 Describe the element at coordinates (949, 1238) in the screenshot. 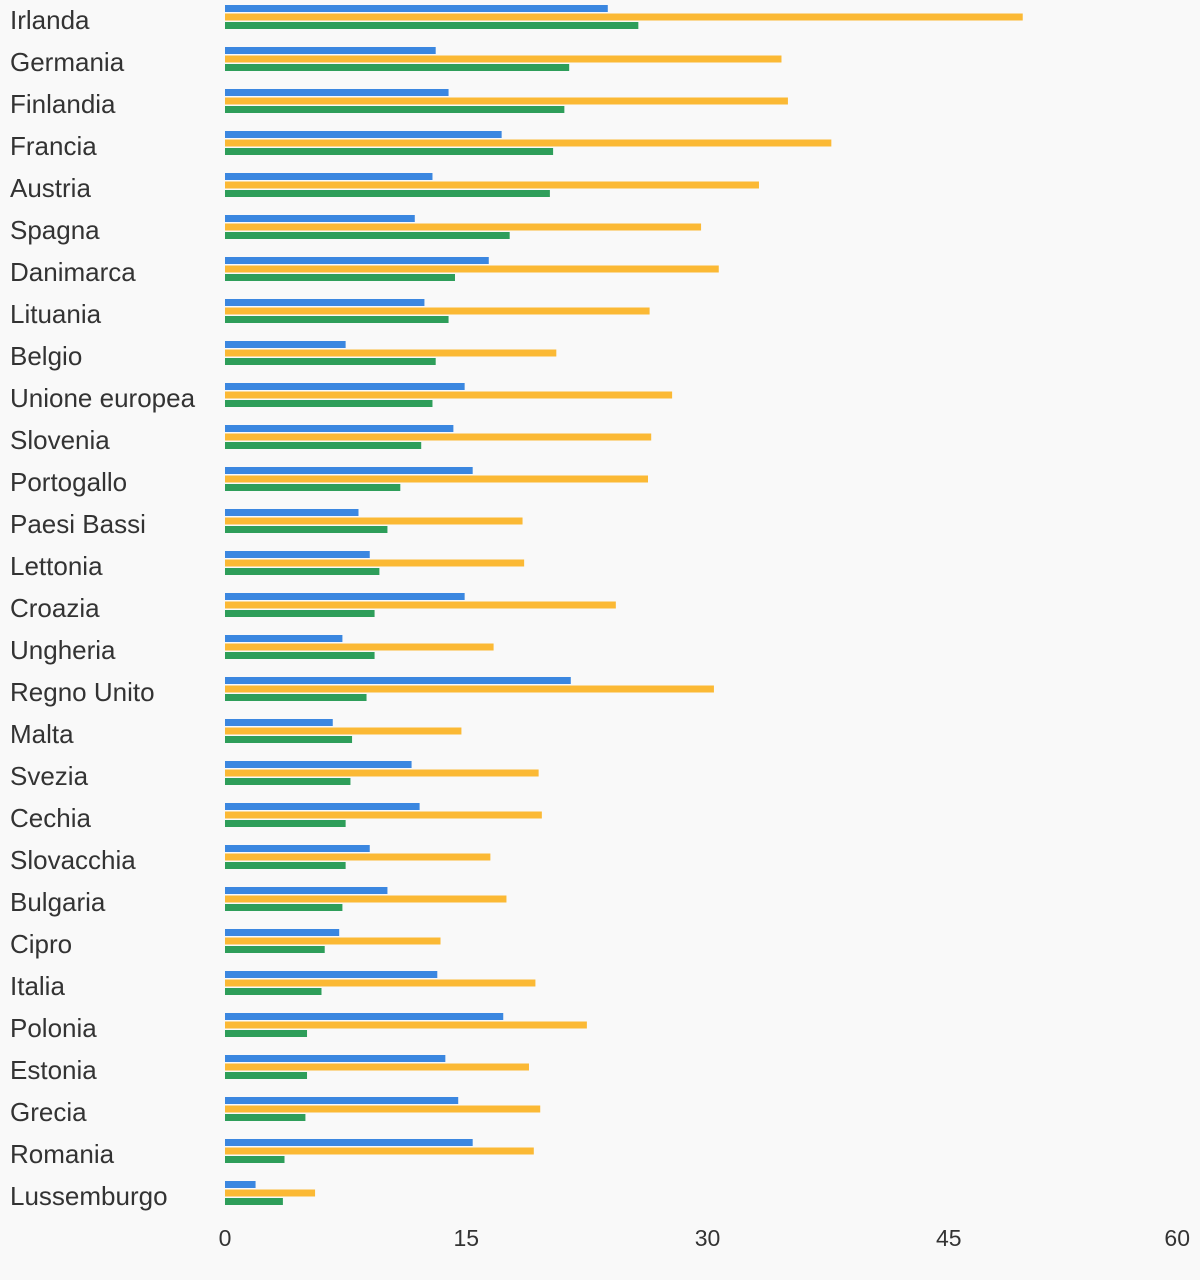

I see `x-tick-label: 45` at that location.